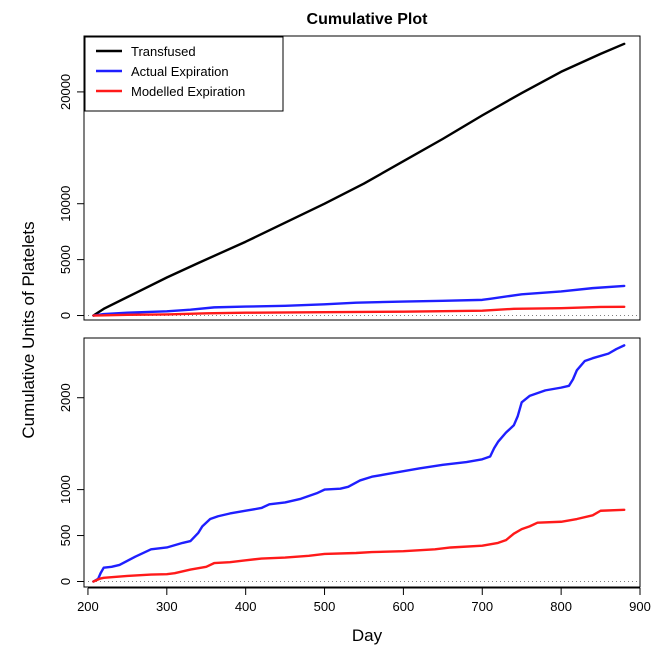  Describe the element at coordinates (364, 600) in the screenshot. I see `x-axis: 200 300 400 500 600 700 800 900` at that location.